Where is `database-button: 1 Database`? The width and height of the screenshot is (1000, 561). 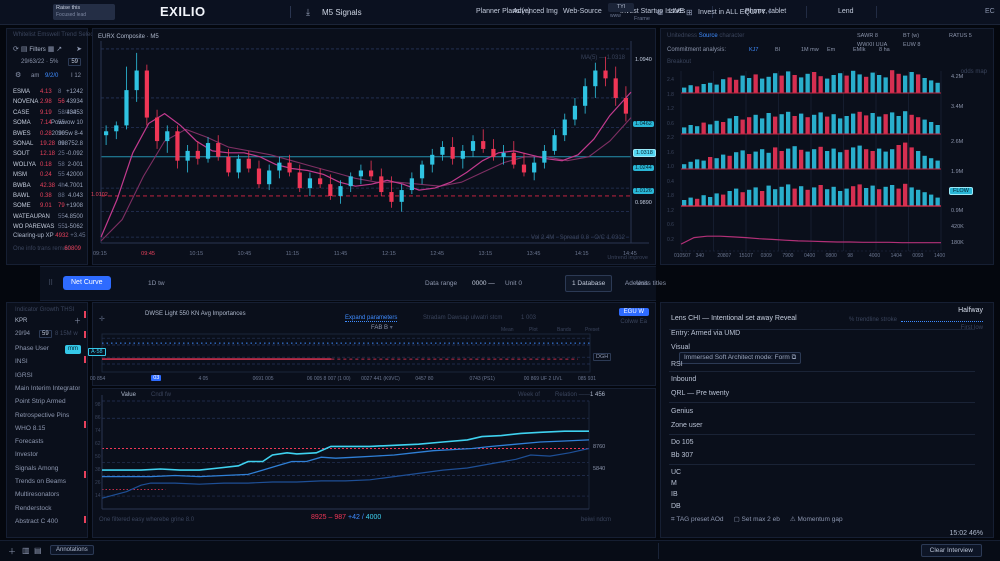 database-button: 1 Database is located at coordinates (589, 283).